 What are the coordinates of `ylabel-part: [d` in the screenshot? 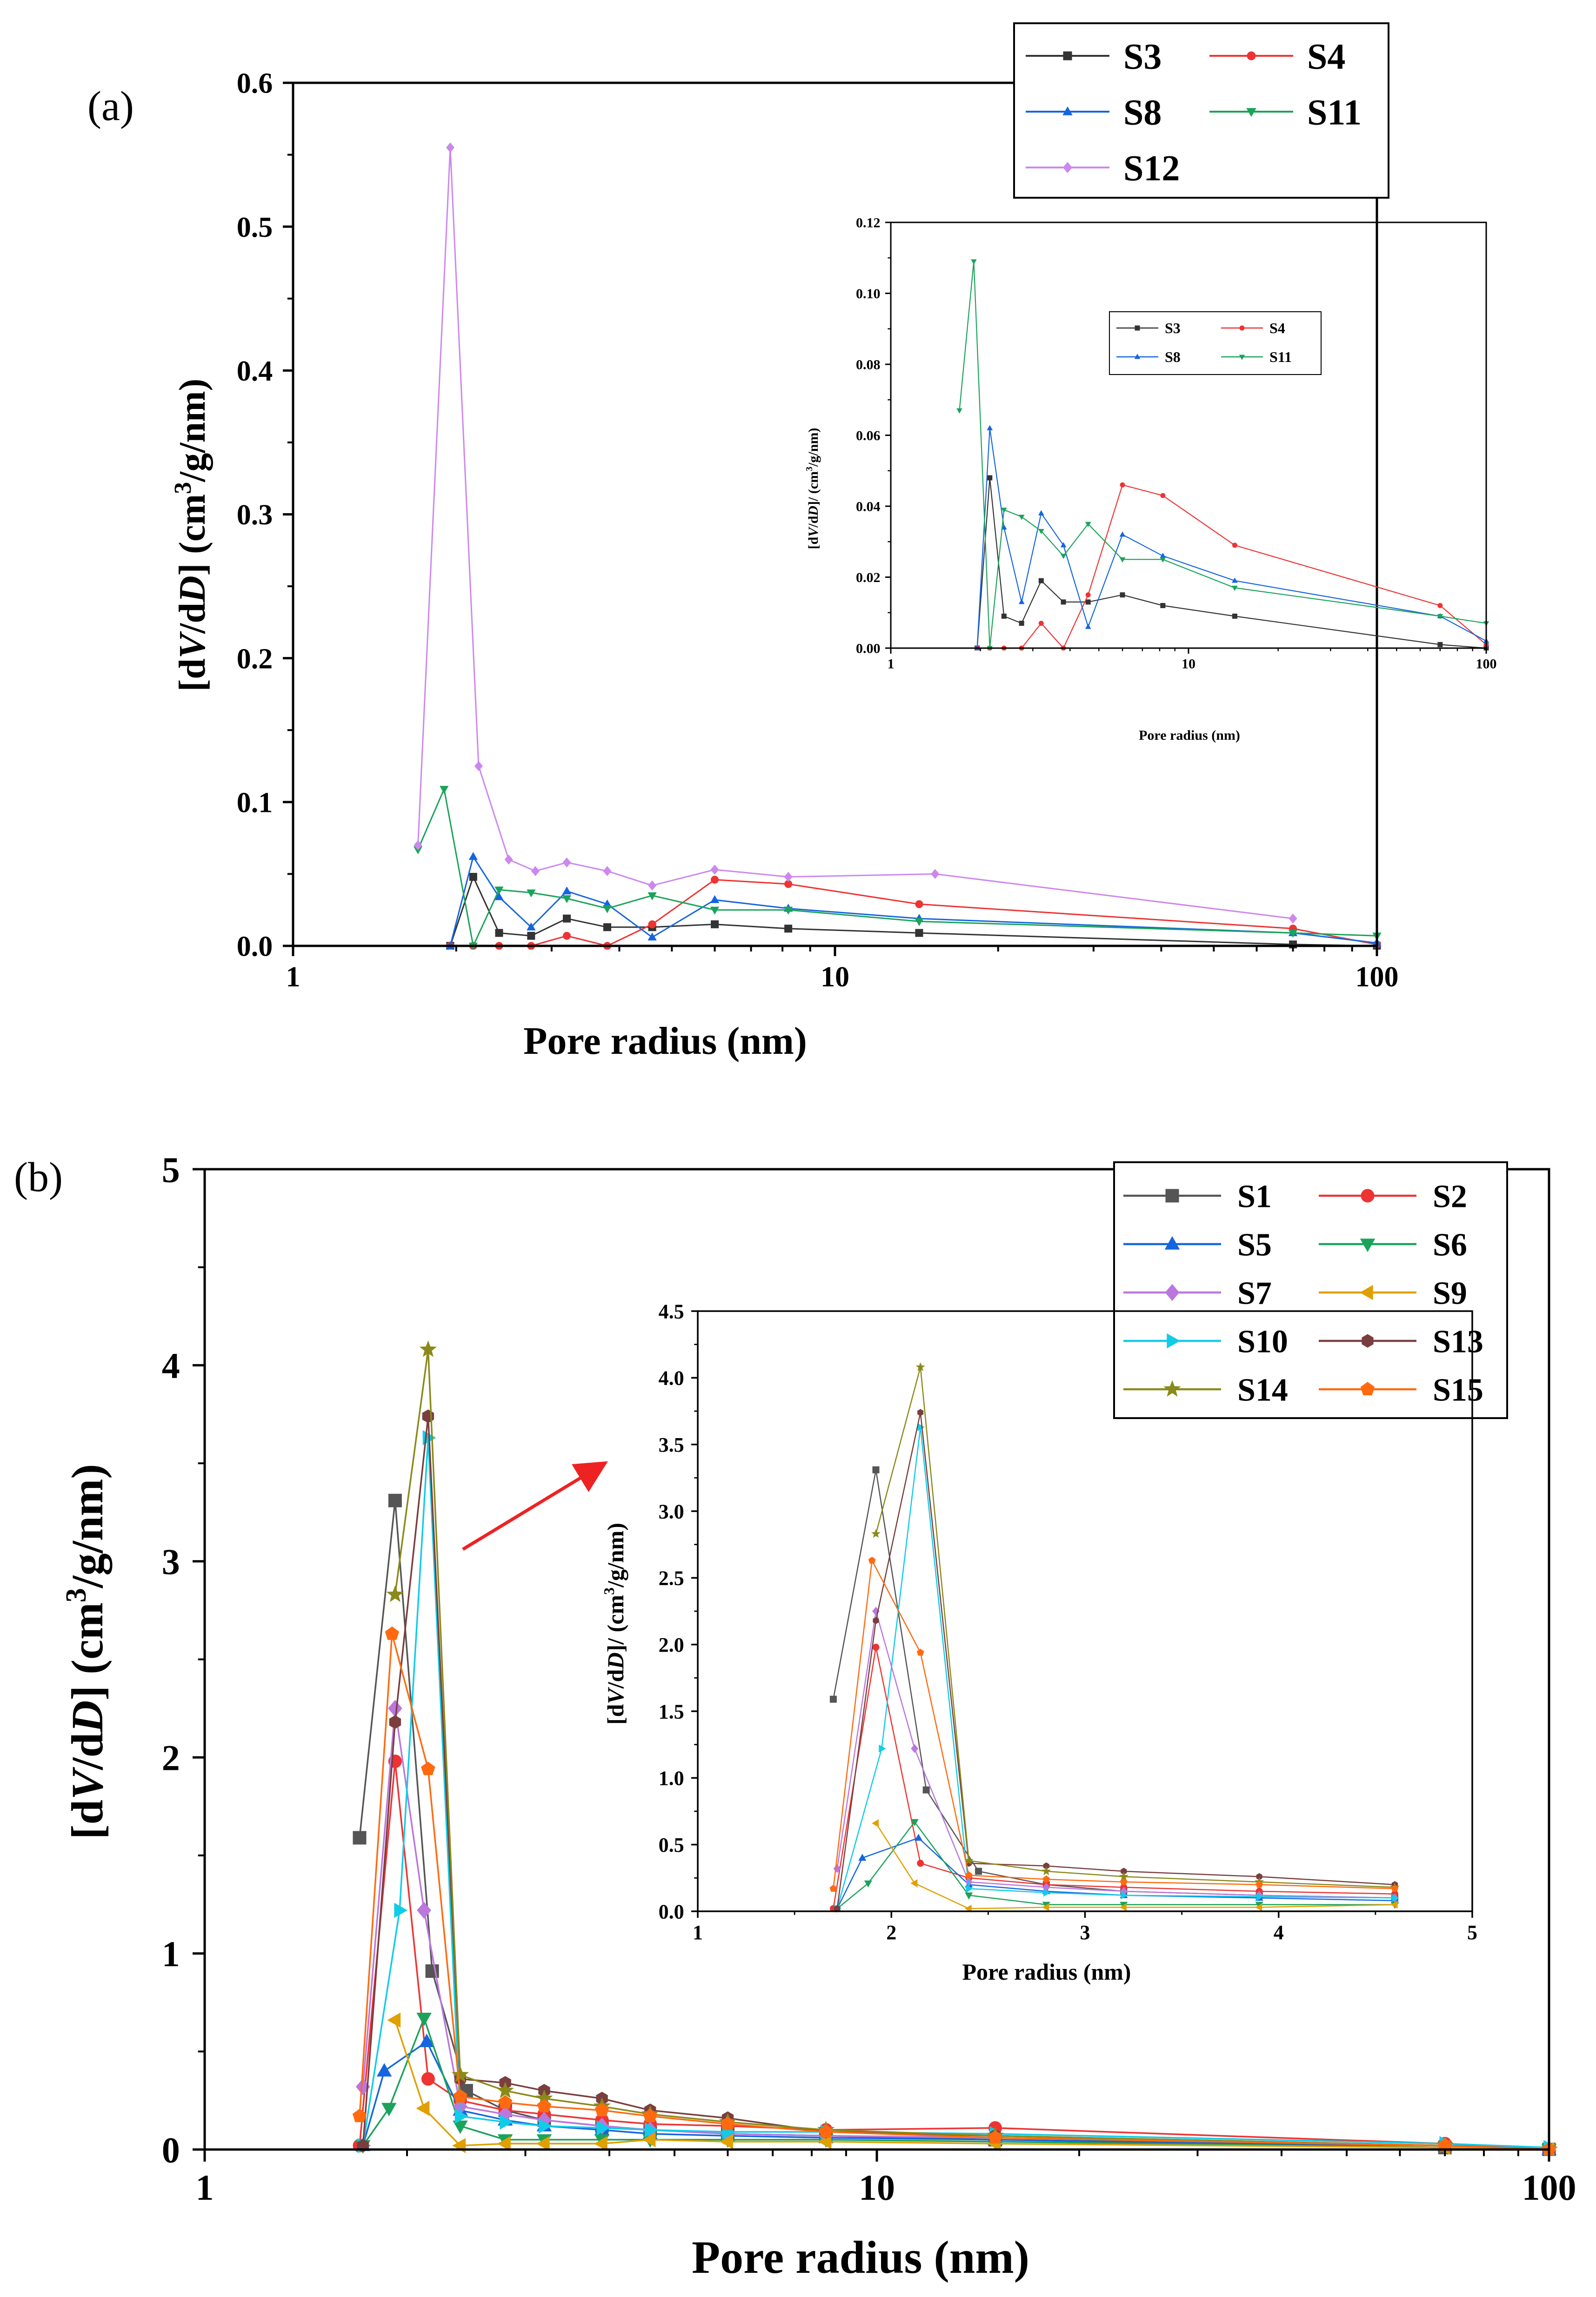 It's located at (615, 1714).